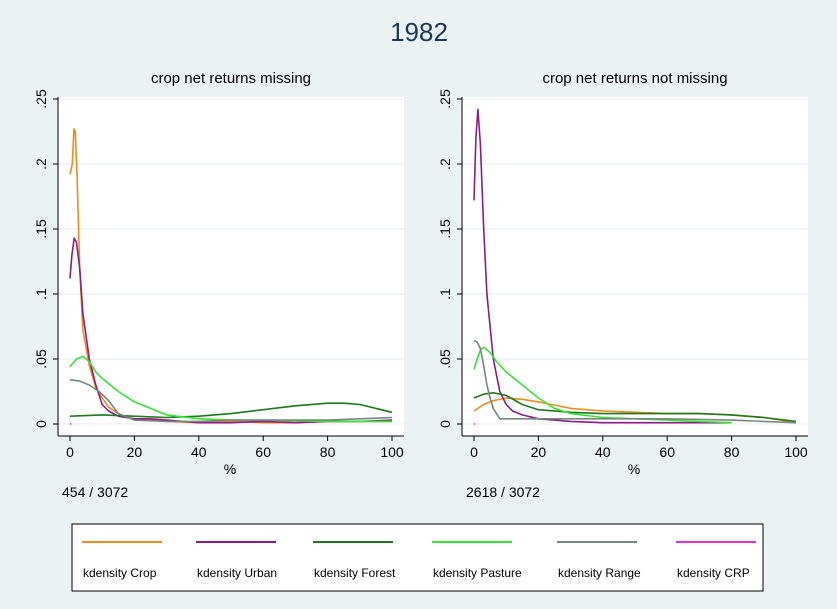 The width and height of the screenshot is (837, 609). What do you see at coordinates (95, 492) in the screenshot?
I see `count-note: 454 / 3072` at bounding box center [95, 492].